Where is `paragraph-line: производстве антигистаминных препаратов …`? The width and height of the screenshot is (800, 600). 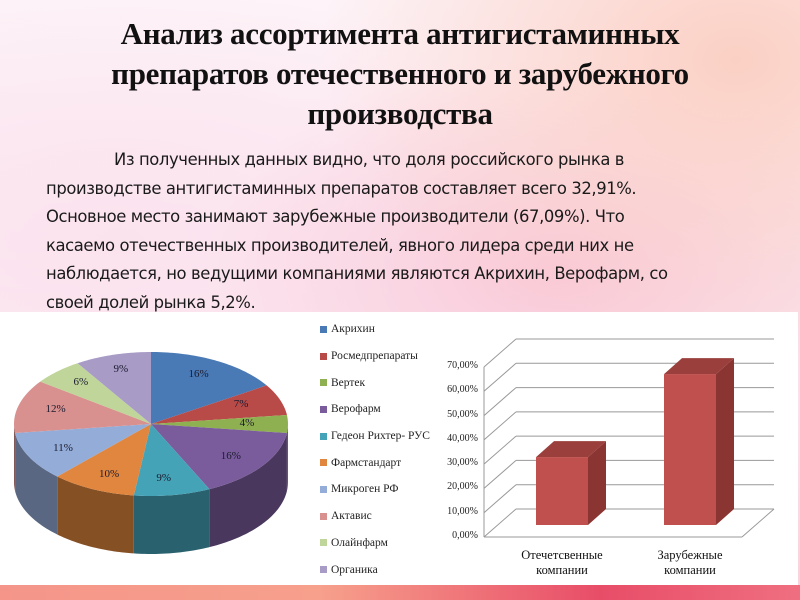 paragraph-line: производстве антигистаминных препаратов … is located at coordinates (341, 188).